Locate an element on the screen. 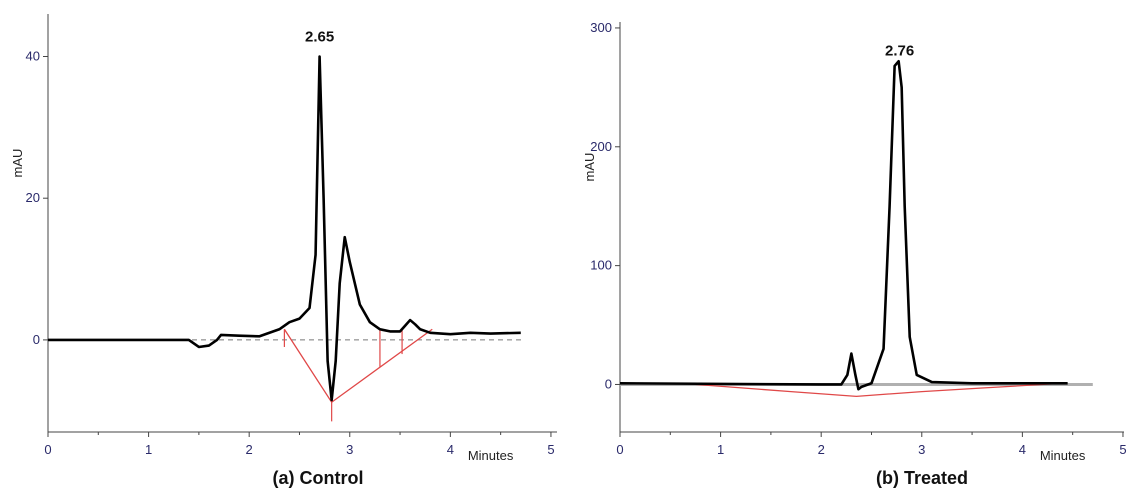  chart-caption: (b) Treated is located at coordinates (922, 478).